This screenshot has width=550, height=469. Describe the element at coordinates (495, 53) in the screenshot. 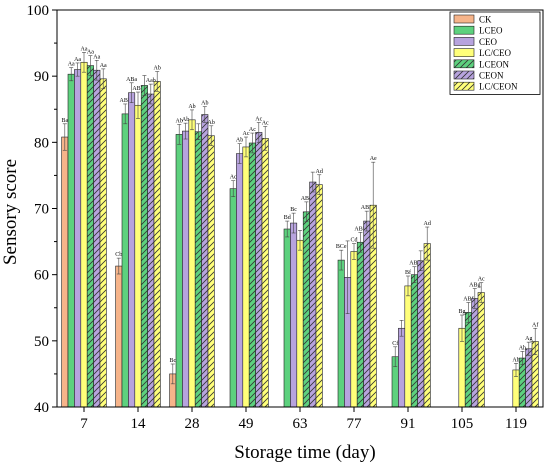

I see `legend-label: LC/CEO` at that location.